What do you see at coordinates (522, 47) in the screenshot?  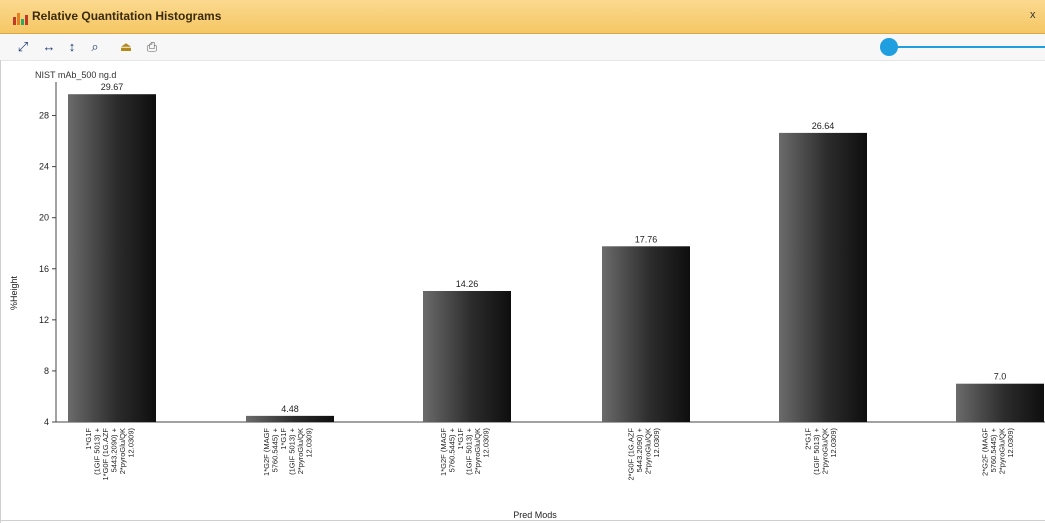 I see `toolbar: ⤢ ↔ ↕ ⌕ ⏏ ⎙` at bounding box center [522, 47].